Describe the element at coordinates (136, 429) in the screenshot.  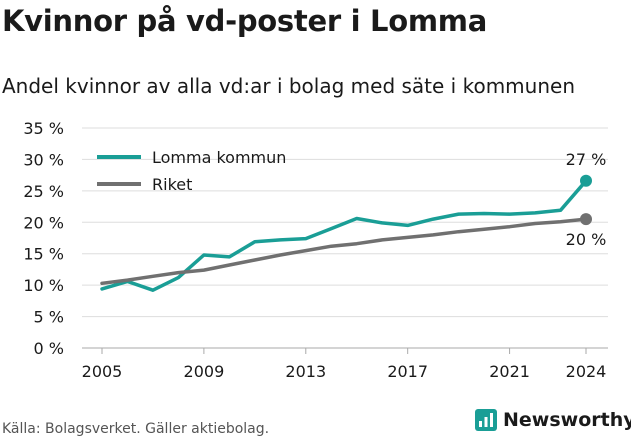
I see `source-note: Källa: Bolagsverket. Gäller aktiebolag.` at that location.